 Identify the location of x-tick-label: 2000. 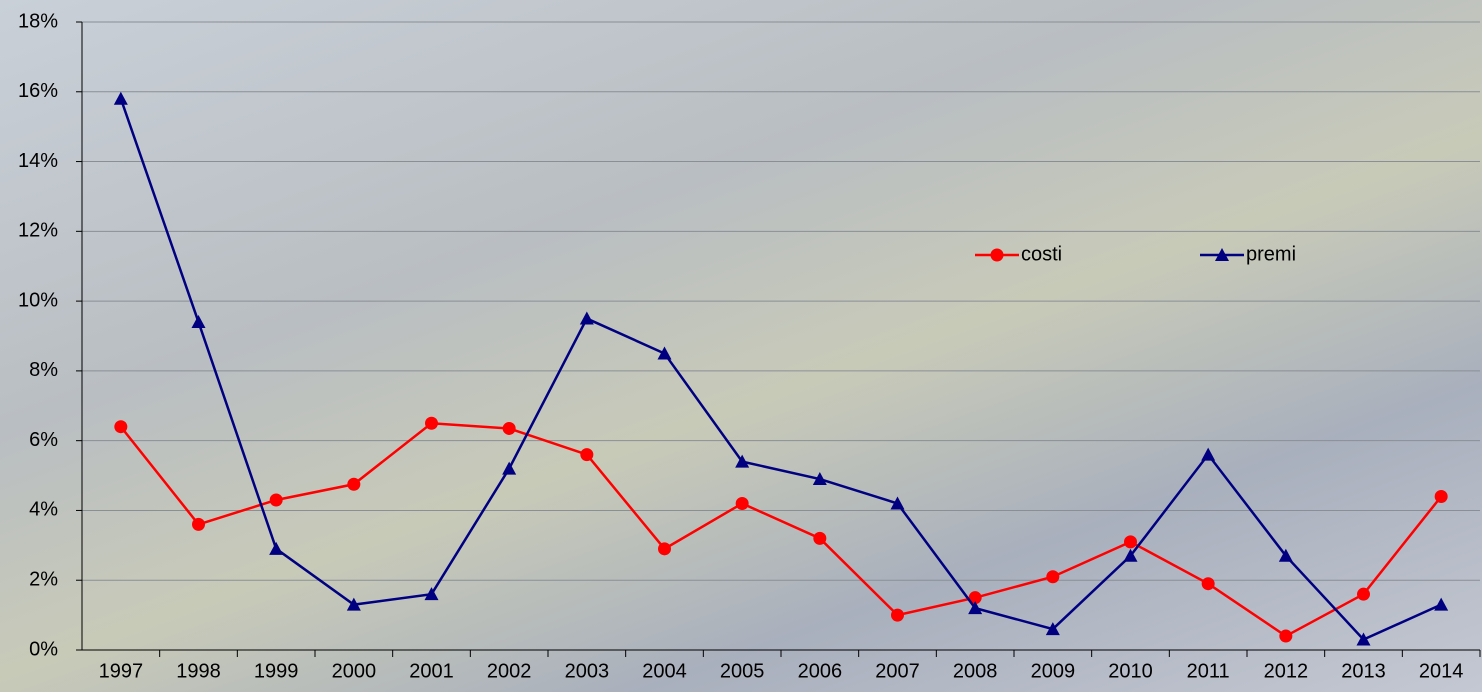
(354, 671).